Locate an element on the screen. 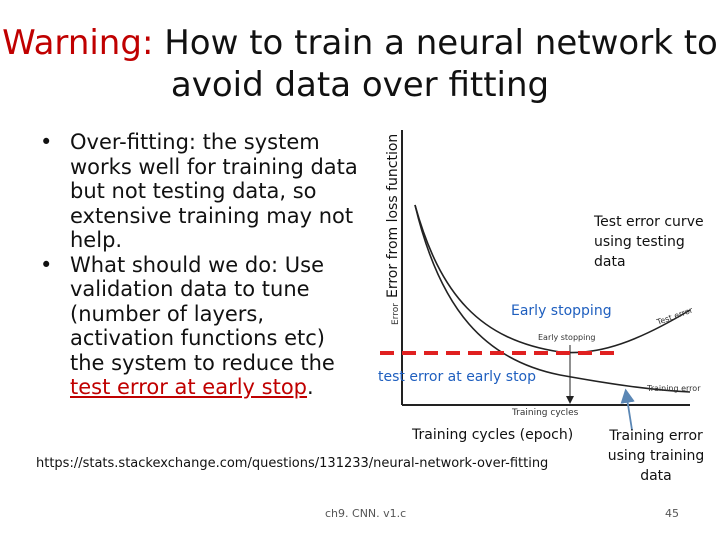  footer-center: ch9. CNN. v1.c is located at coordinates (366, 513).